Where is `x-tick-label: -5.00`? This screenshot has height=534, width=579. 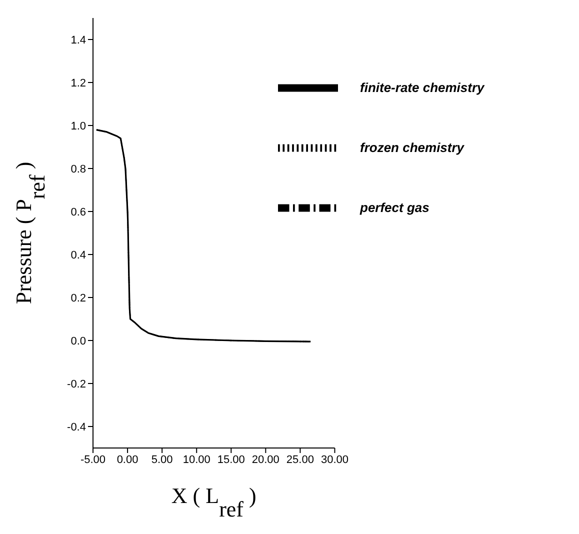
x-tick-label: -5.00 is located at coordinates (93, 460).